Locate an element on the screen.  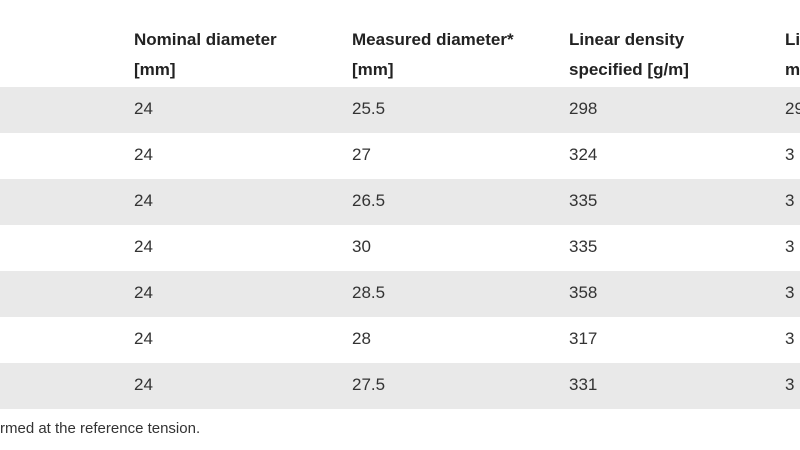
table-cell: 331 is located at coordinates (583, 384).